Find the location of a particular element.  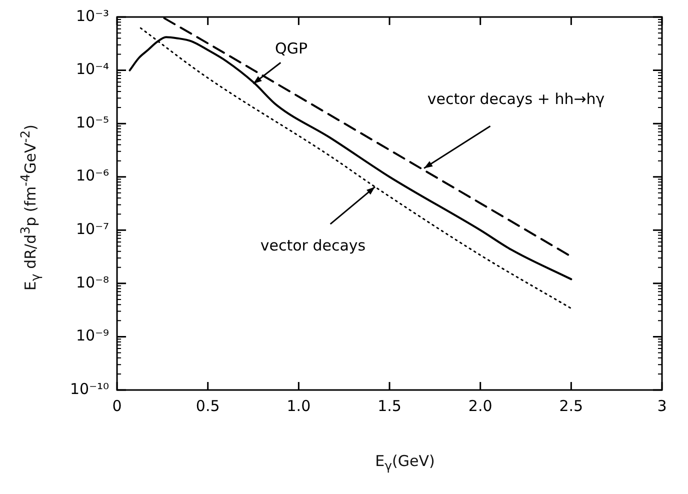

x-axis-title: E$_{γ}$(GeV) is located at coordinates (405, 462).